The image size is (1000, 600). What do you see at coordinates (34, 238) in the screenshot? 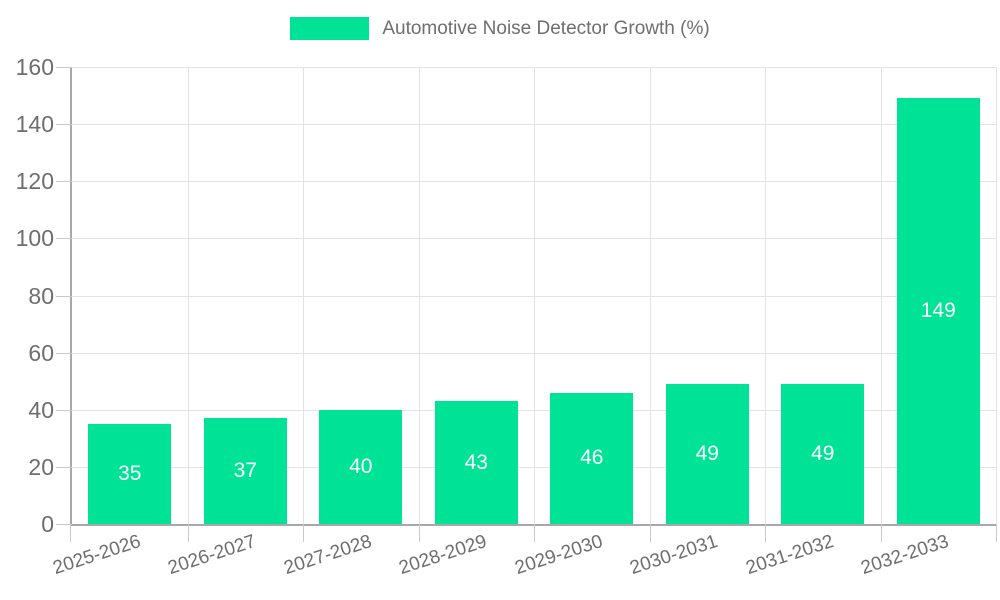
I see `y-axis-tick-label: 100` at bounding box center [34, 238].